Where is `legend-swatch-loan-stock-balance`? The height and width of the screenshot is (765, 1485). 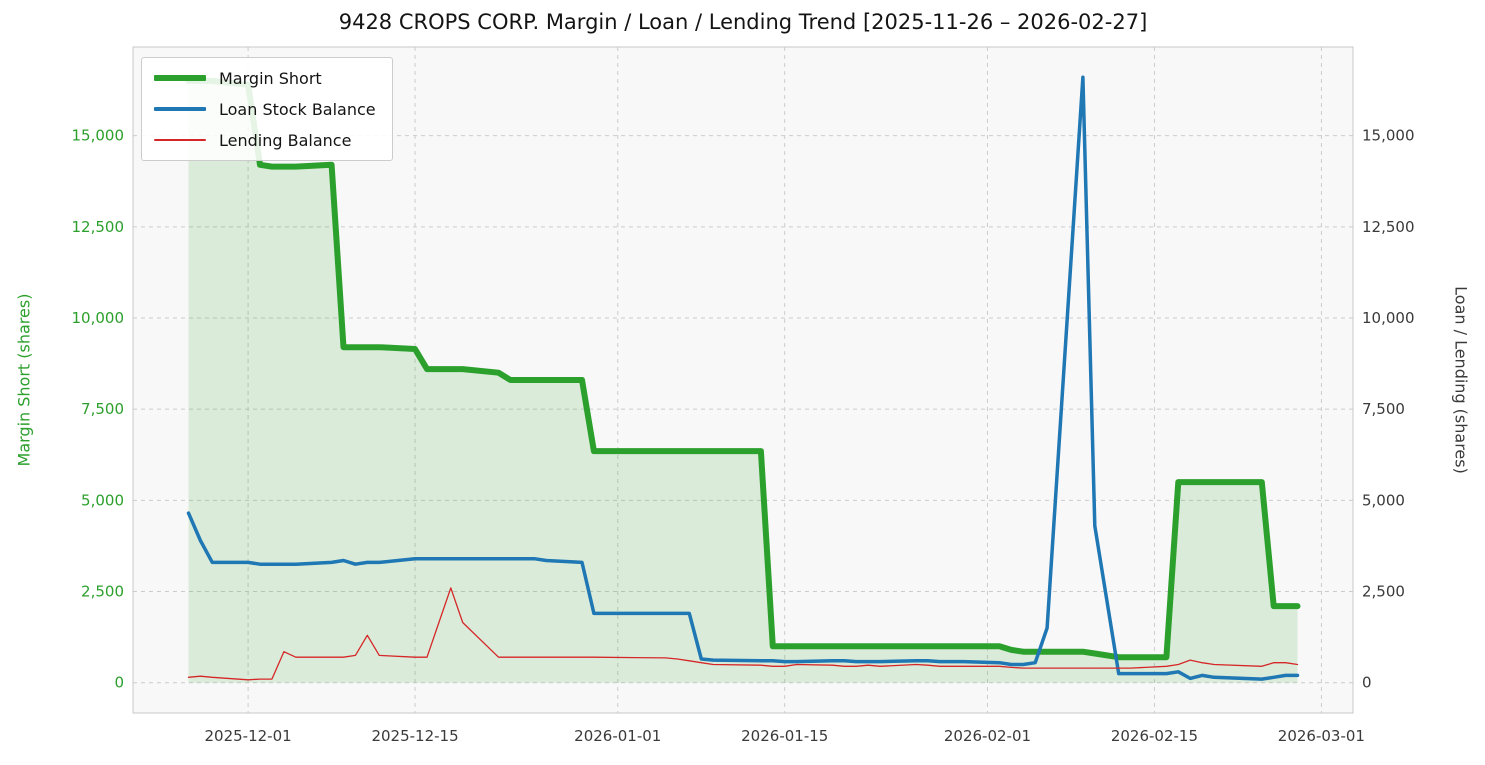
legend-swatch-loan-stock-balance is located at coordinates (180, 109).